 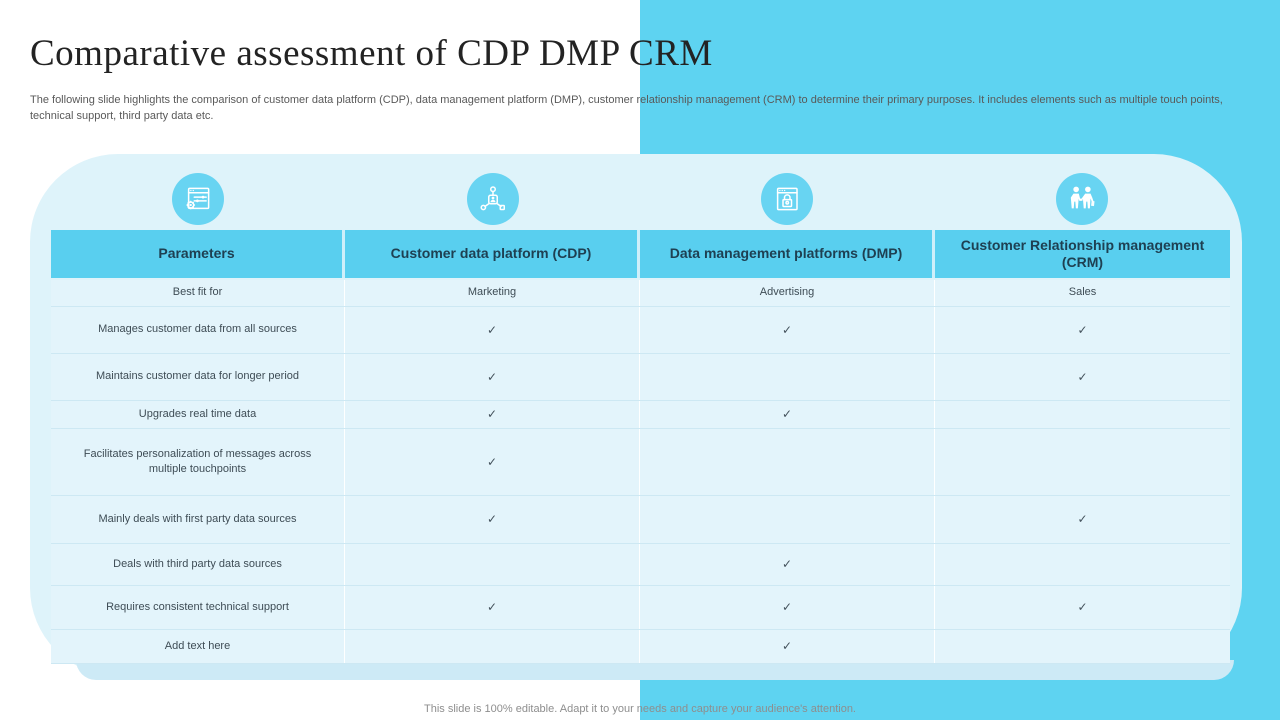 What do you see at coordinates (198, 330) in the screenshot?
I see `parameter-label: Manages customer data from all sources` at bounding box center [198, 330].